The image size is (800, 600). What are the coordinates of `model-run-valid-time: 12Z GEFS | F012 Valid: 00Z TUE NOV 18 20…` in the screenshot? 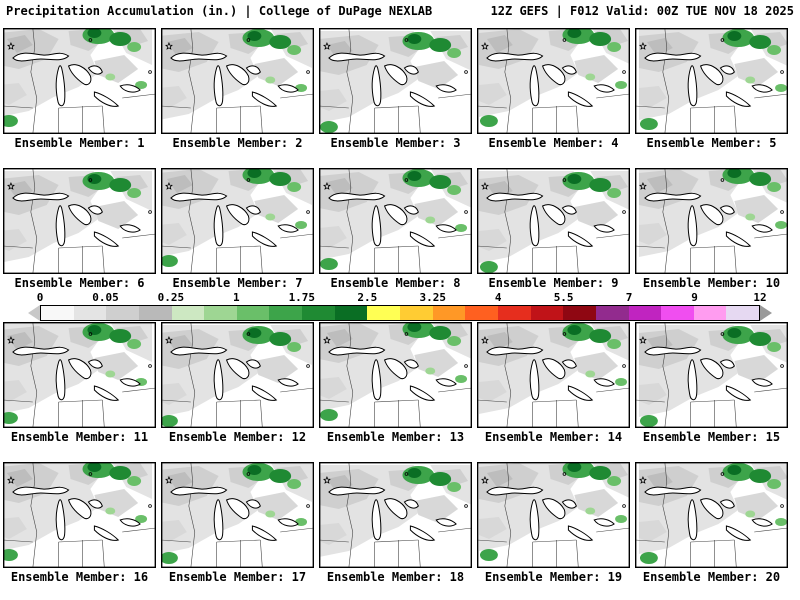 It's located at (642, 11).